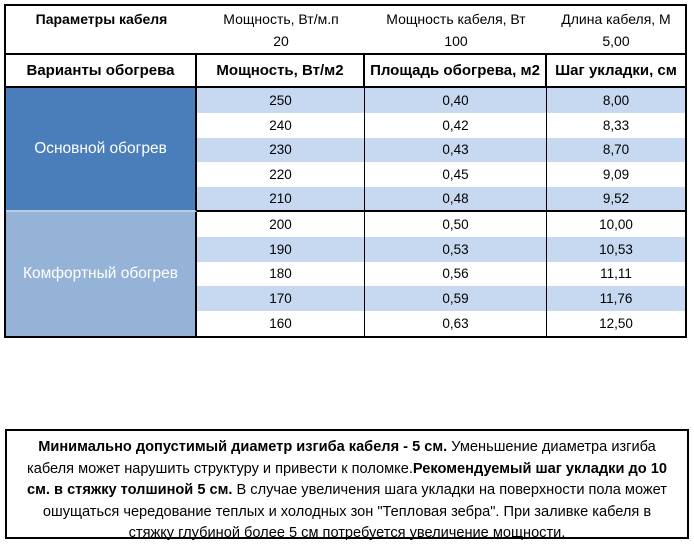 The width and height of the screenshot is (694, 544). I want to click on header-variants: Варианты обогрева, so click(101, 70).